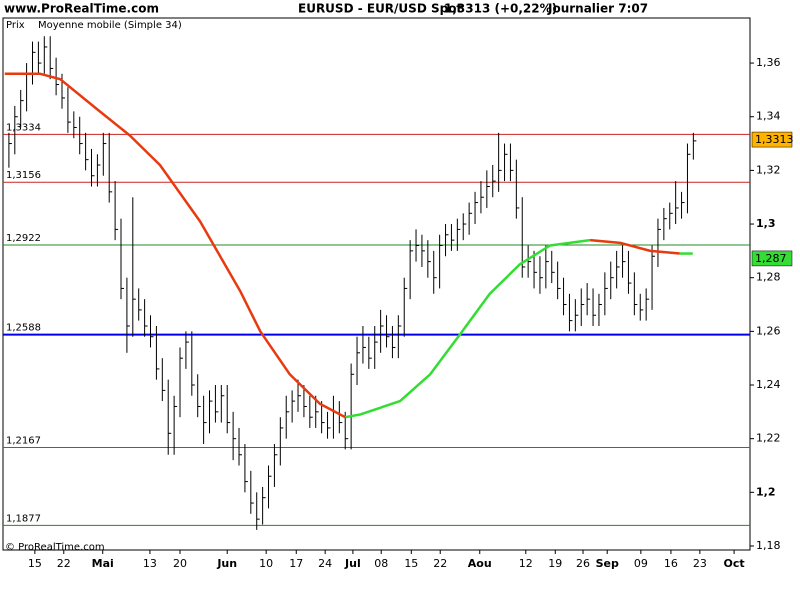  What do you see at coordinates (555, 563) in the screenshot?
I see `x-tick-label: 19` at bounding box center [555, 563].